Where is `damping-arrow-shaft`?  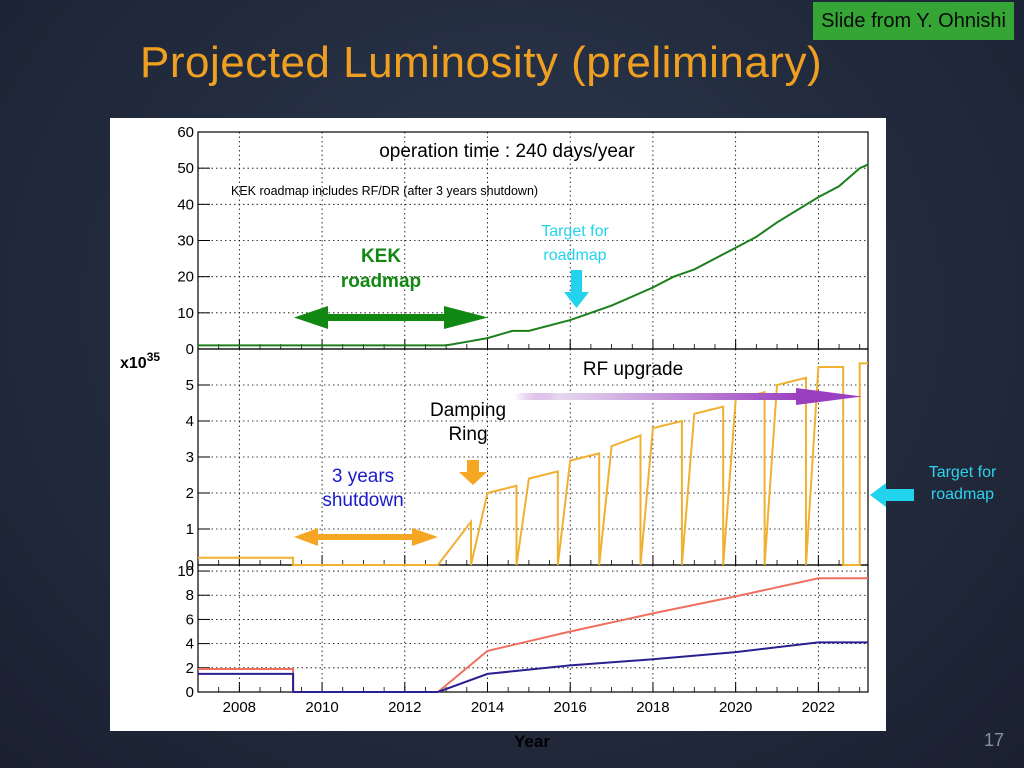
damping-arrow-shaft is located at coordinates (473, 467).